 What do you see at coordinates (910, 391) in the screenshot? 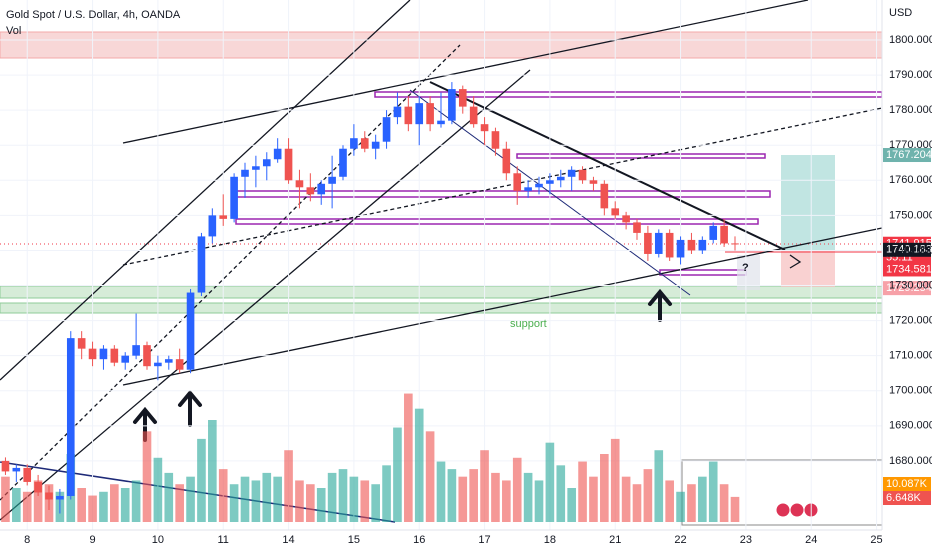
I see `y-tick-label: 1700.000` at bounding box center [910, 391].